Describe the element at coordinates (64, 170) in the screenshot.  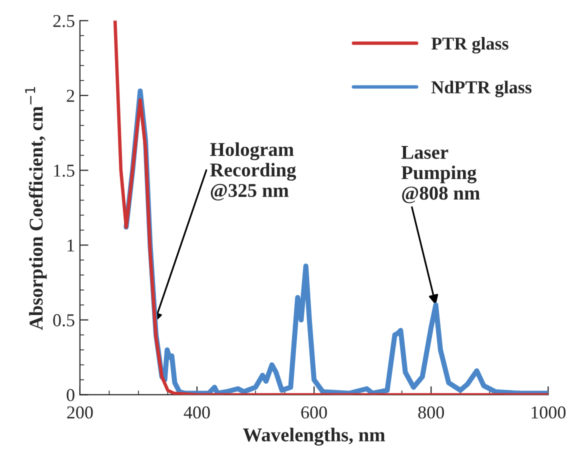
I see `y-tick-label: 1.5` at that location.